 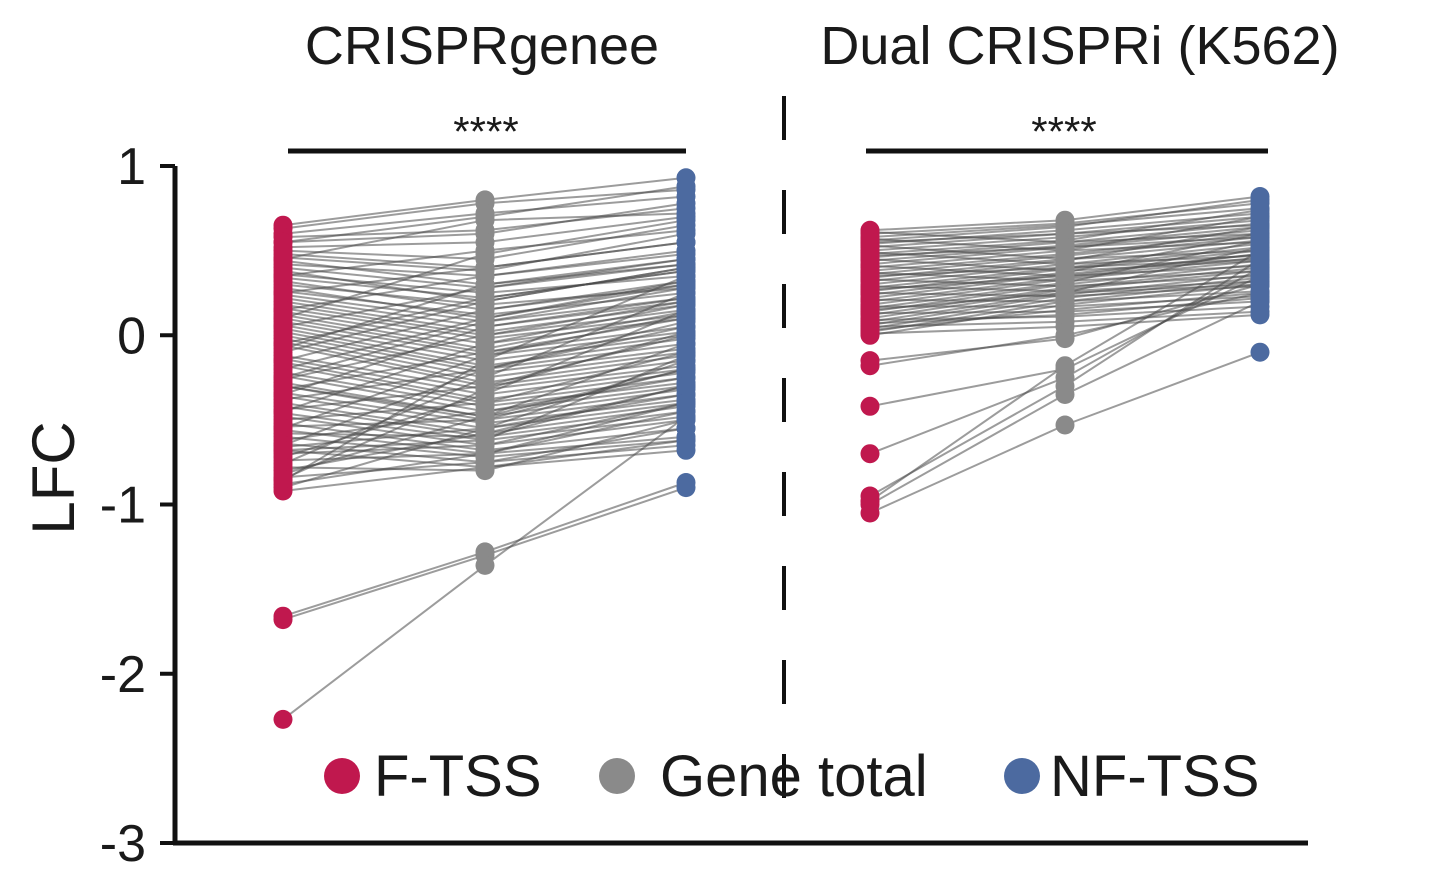 I want to click on panel-title-1: CRISPRgenee, so click(x=482, y=46).